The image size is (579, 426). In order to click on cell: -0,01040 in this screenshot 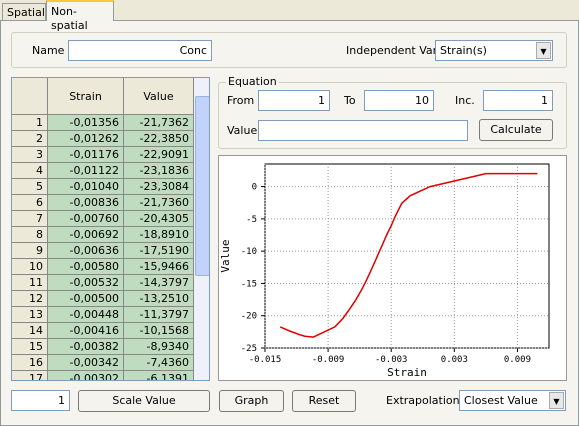, I will do `click(86, 187)`.